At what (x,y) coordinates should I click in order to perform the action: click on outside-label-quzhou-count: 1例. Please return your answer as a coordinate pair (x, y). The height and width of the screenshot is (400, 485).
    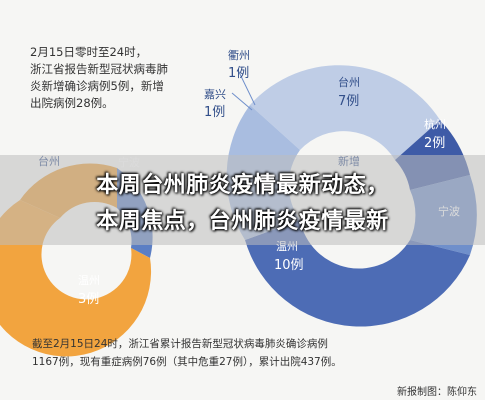
    Looking at the image, I should click on (238, 73).